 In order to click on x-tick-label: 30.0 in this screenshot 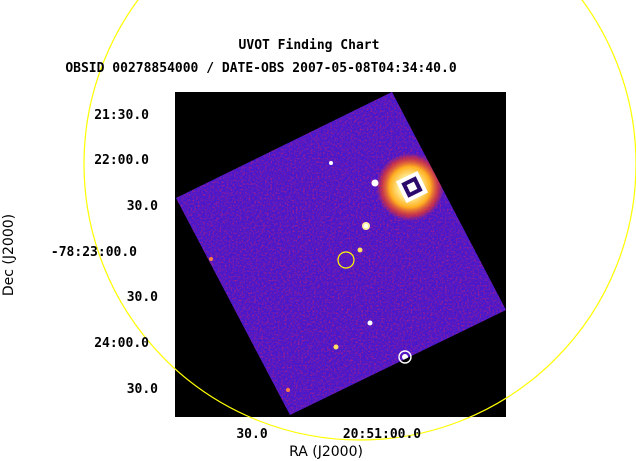, I will do `click(251, 434)`.